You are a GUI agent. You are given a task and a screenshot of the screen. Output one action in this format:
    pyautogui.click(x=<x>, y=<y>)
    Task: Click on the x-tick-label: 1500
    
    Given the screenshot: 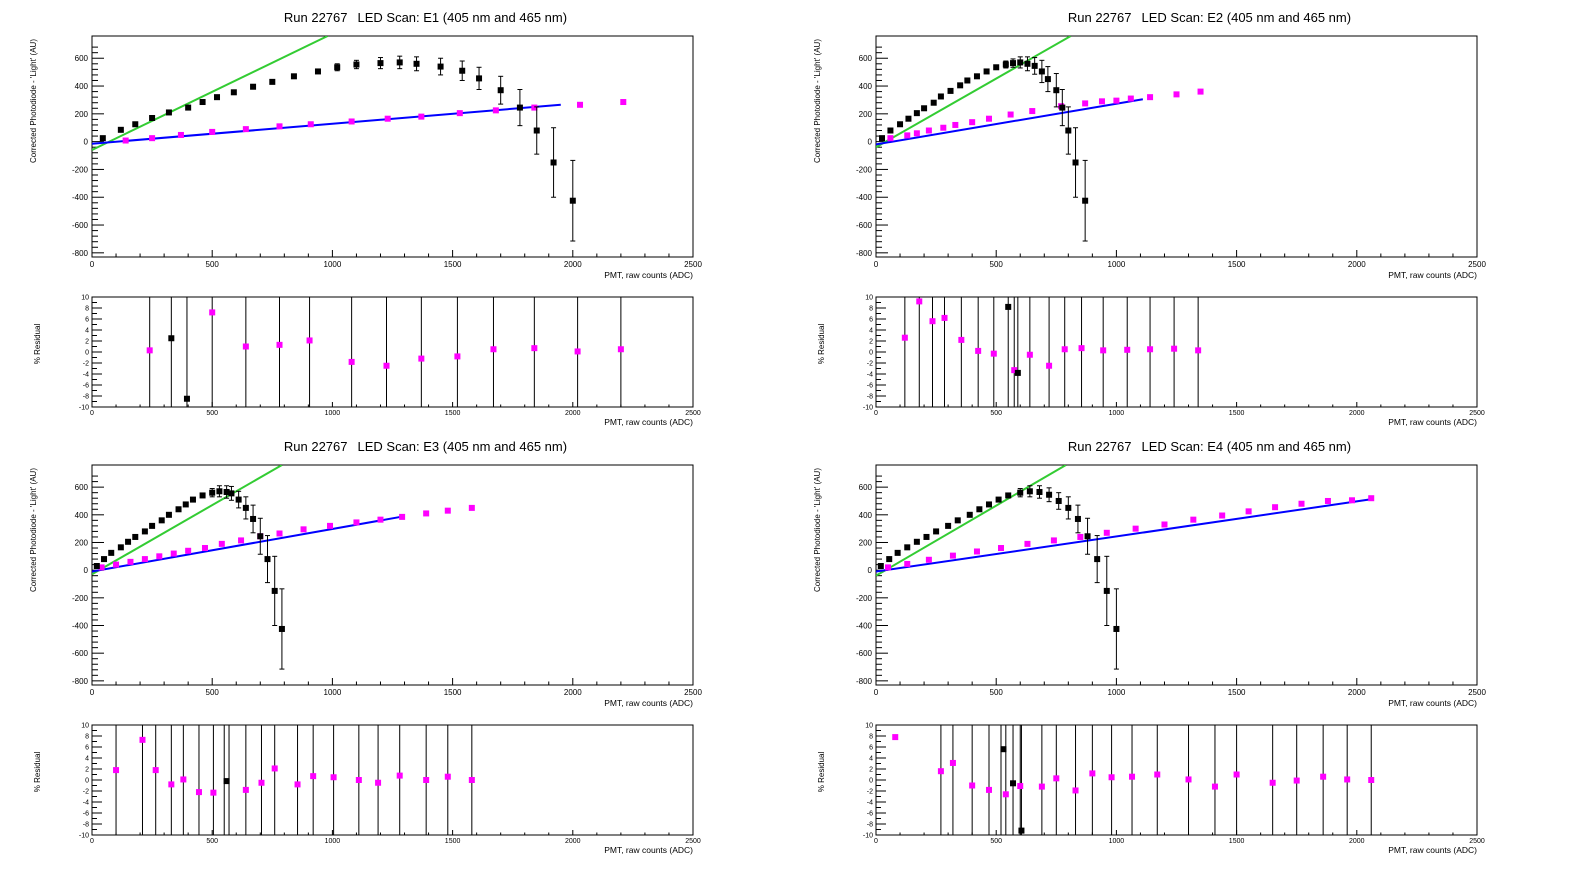 What is the action you would take?
    pyautogui.click(x=1237, y=264)
    